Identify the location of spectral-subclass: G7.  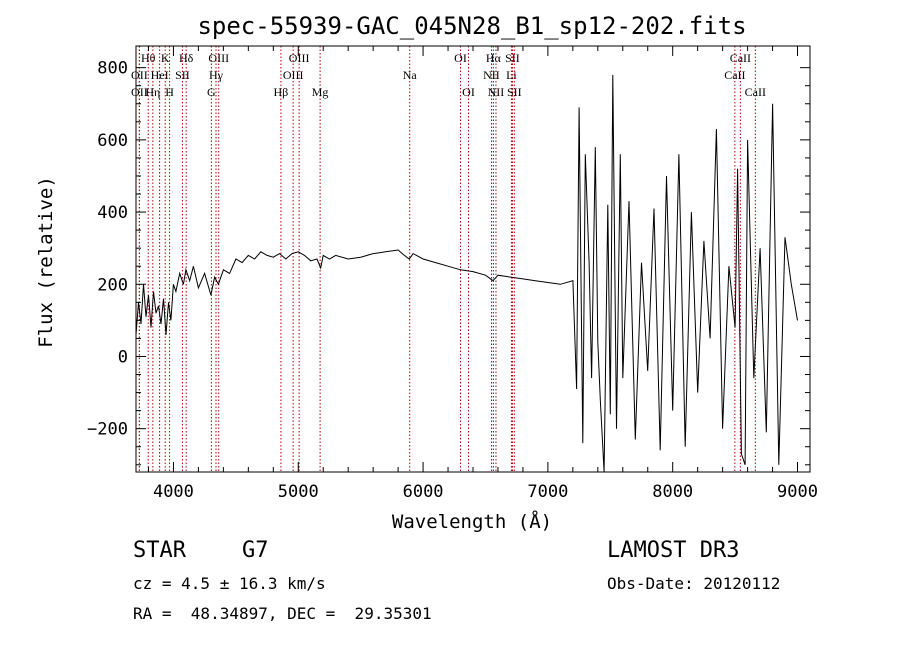
(255, 550).